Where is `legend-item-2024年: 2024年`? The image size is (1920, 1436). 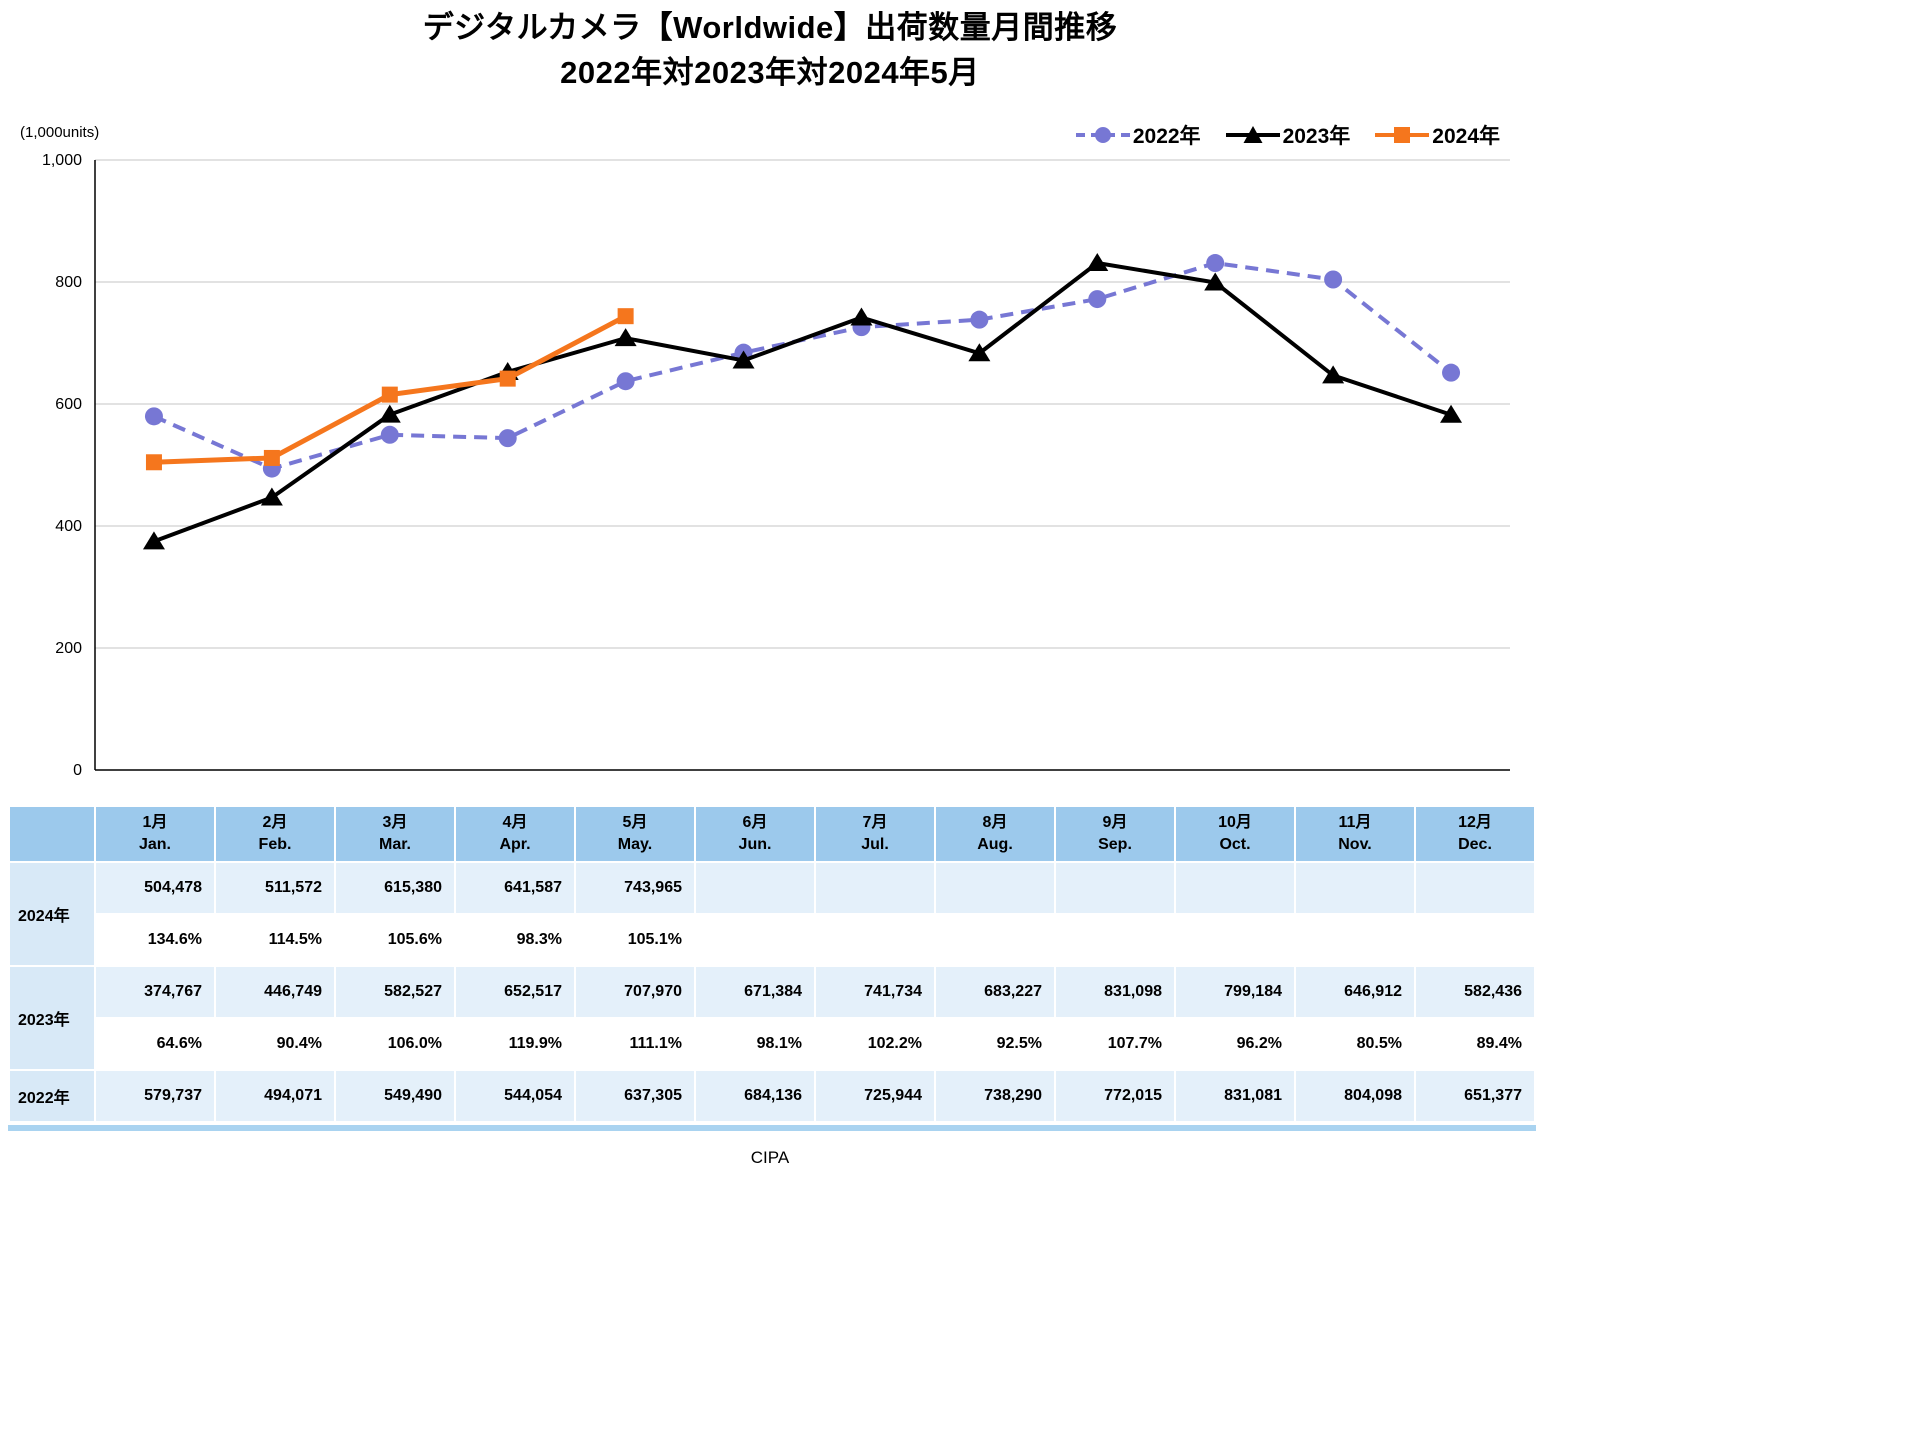
legend-item-2024年: 2024年 is located at coordinates (1437, 135).